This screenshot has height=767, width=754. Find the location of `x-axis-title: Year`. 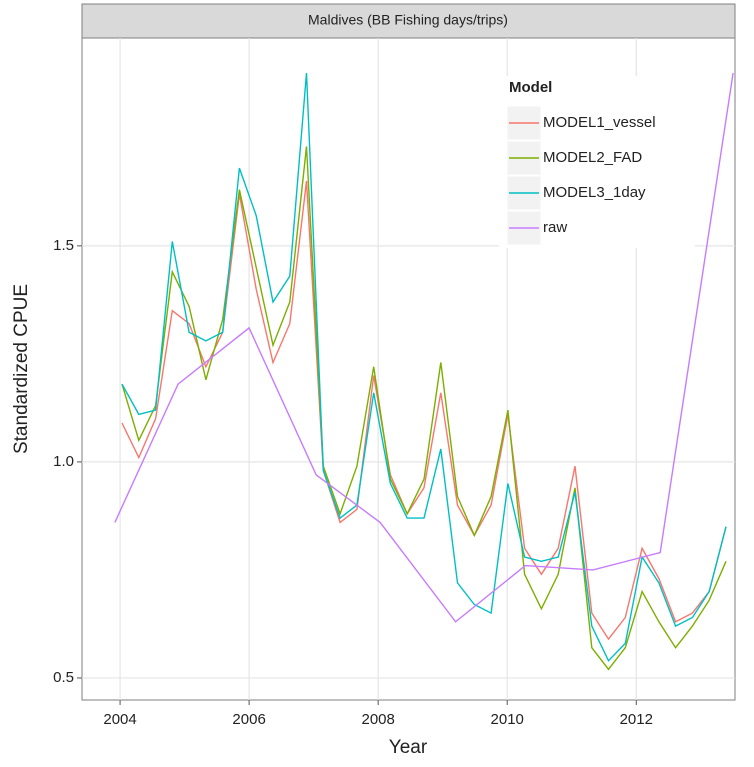

x-axis-title: Year is located at coordinates (408, 747).